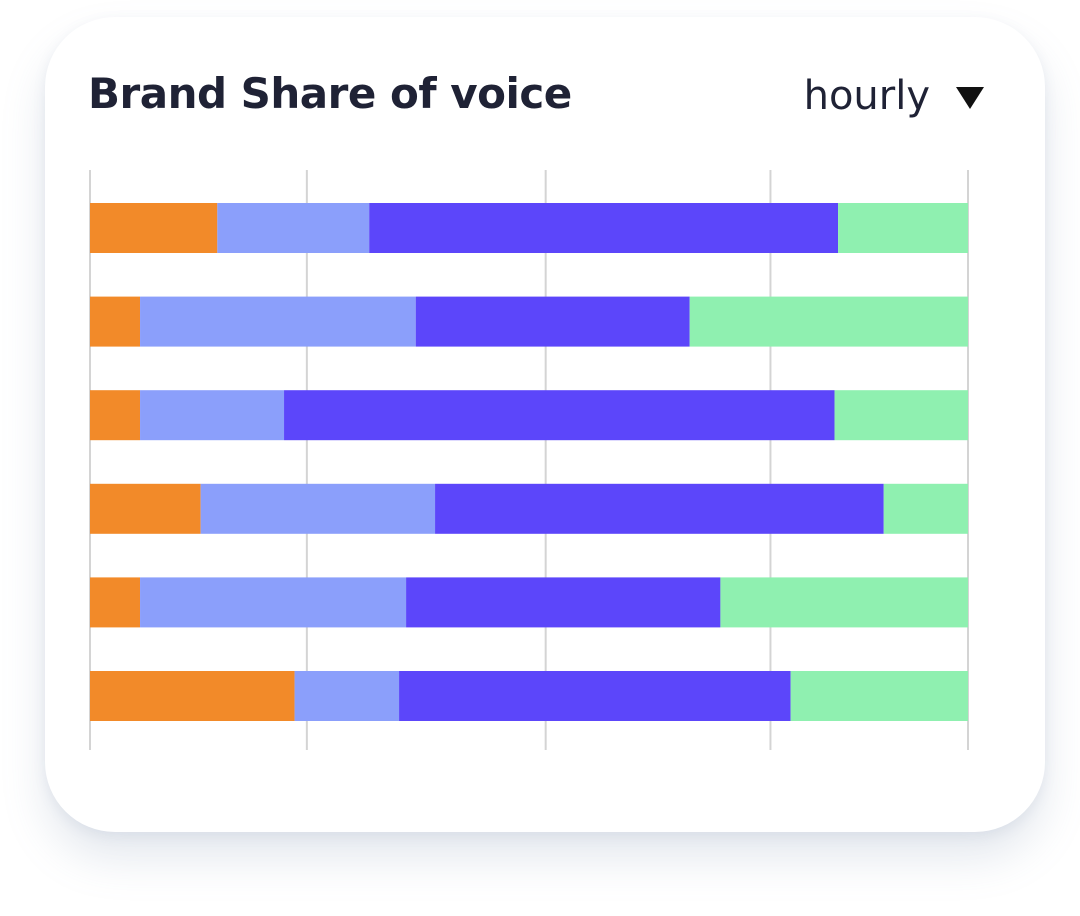  Describe the element at coordinates (330, 93) in the screenshot. I see `chart-title: Brand Share of voice` at that location.